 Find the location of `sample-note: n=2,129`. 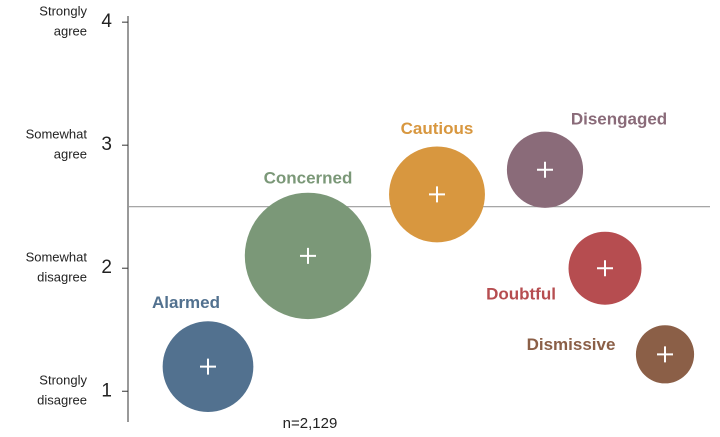

sample-note: n=2,129 is located at coordinates (310, 423).